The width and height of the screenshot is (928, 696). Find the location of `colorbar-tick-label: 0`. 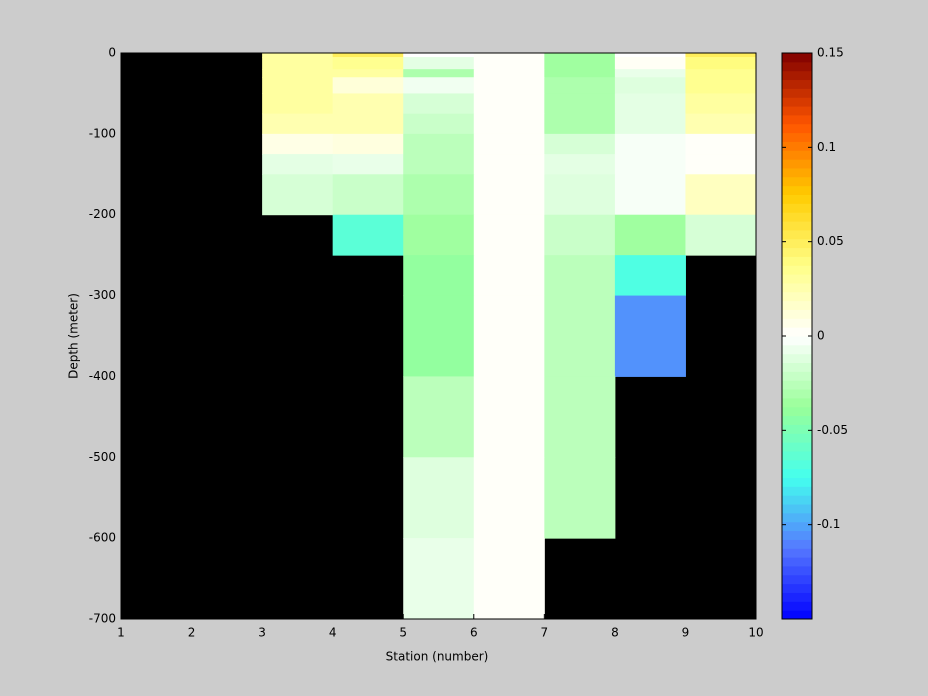

colorbar-tick-label: 0 is located at coordinates (821, 336).